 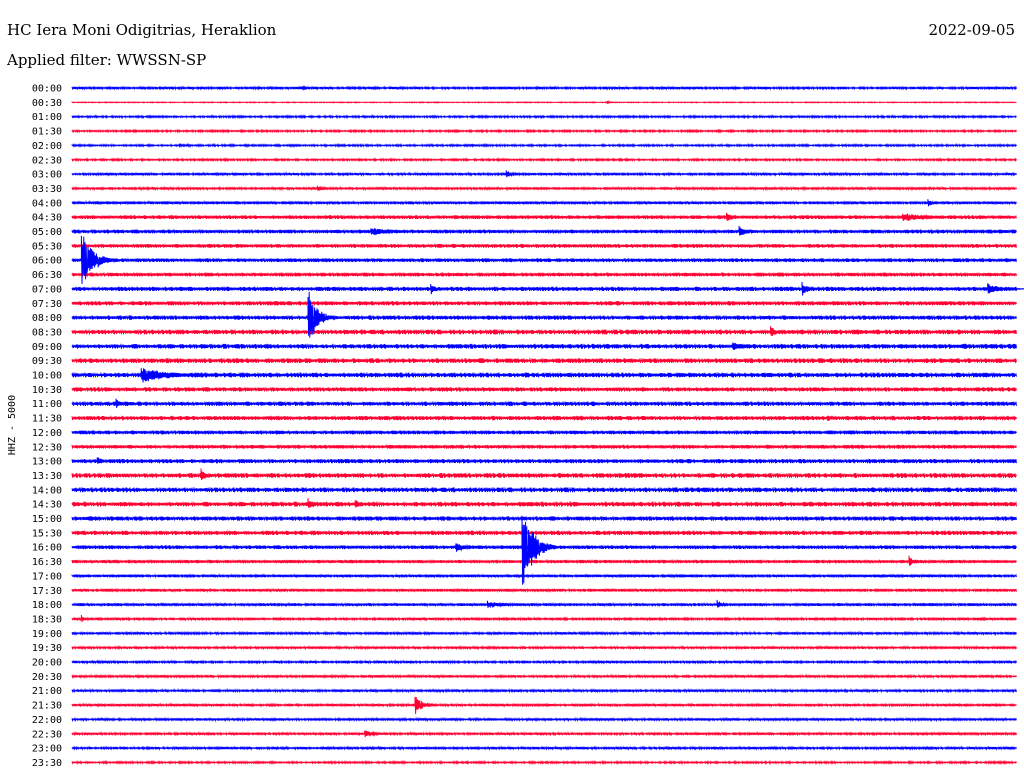 I want to click on trace-label: 01:30, so click(x=47, y=132).